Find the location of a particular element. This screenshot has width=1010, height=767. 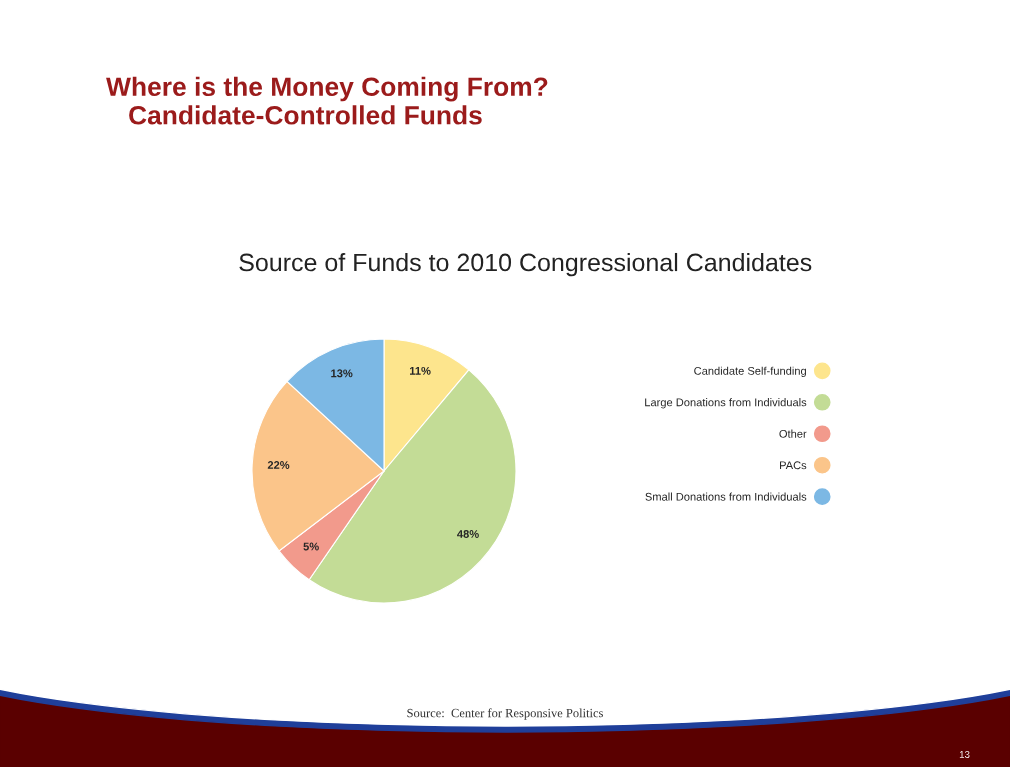

chart-title: Where is the Money Coming From? Candidate-Controlled Funds is located at coordinates (327, 100).